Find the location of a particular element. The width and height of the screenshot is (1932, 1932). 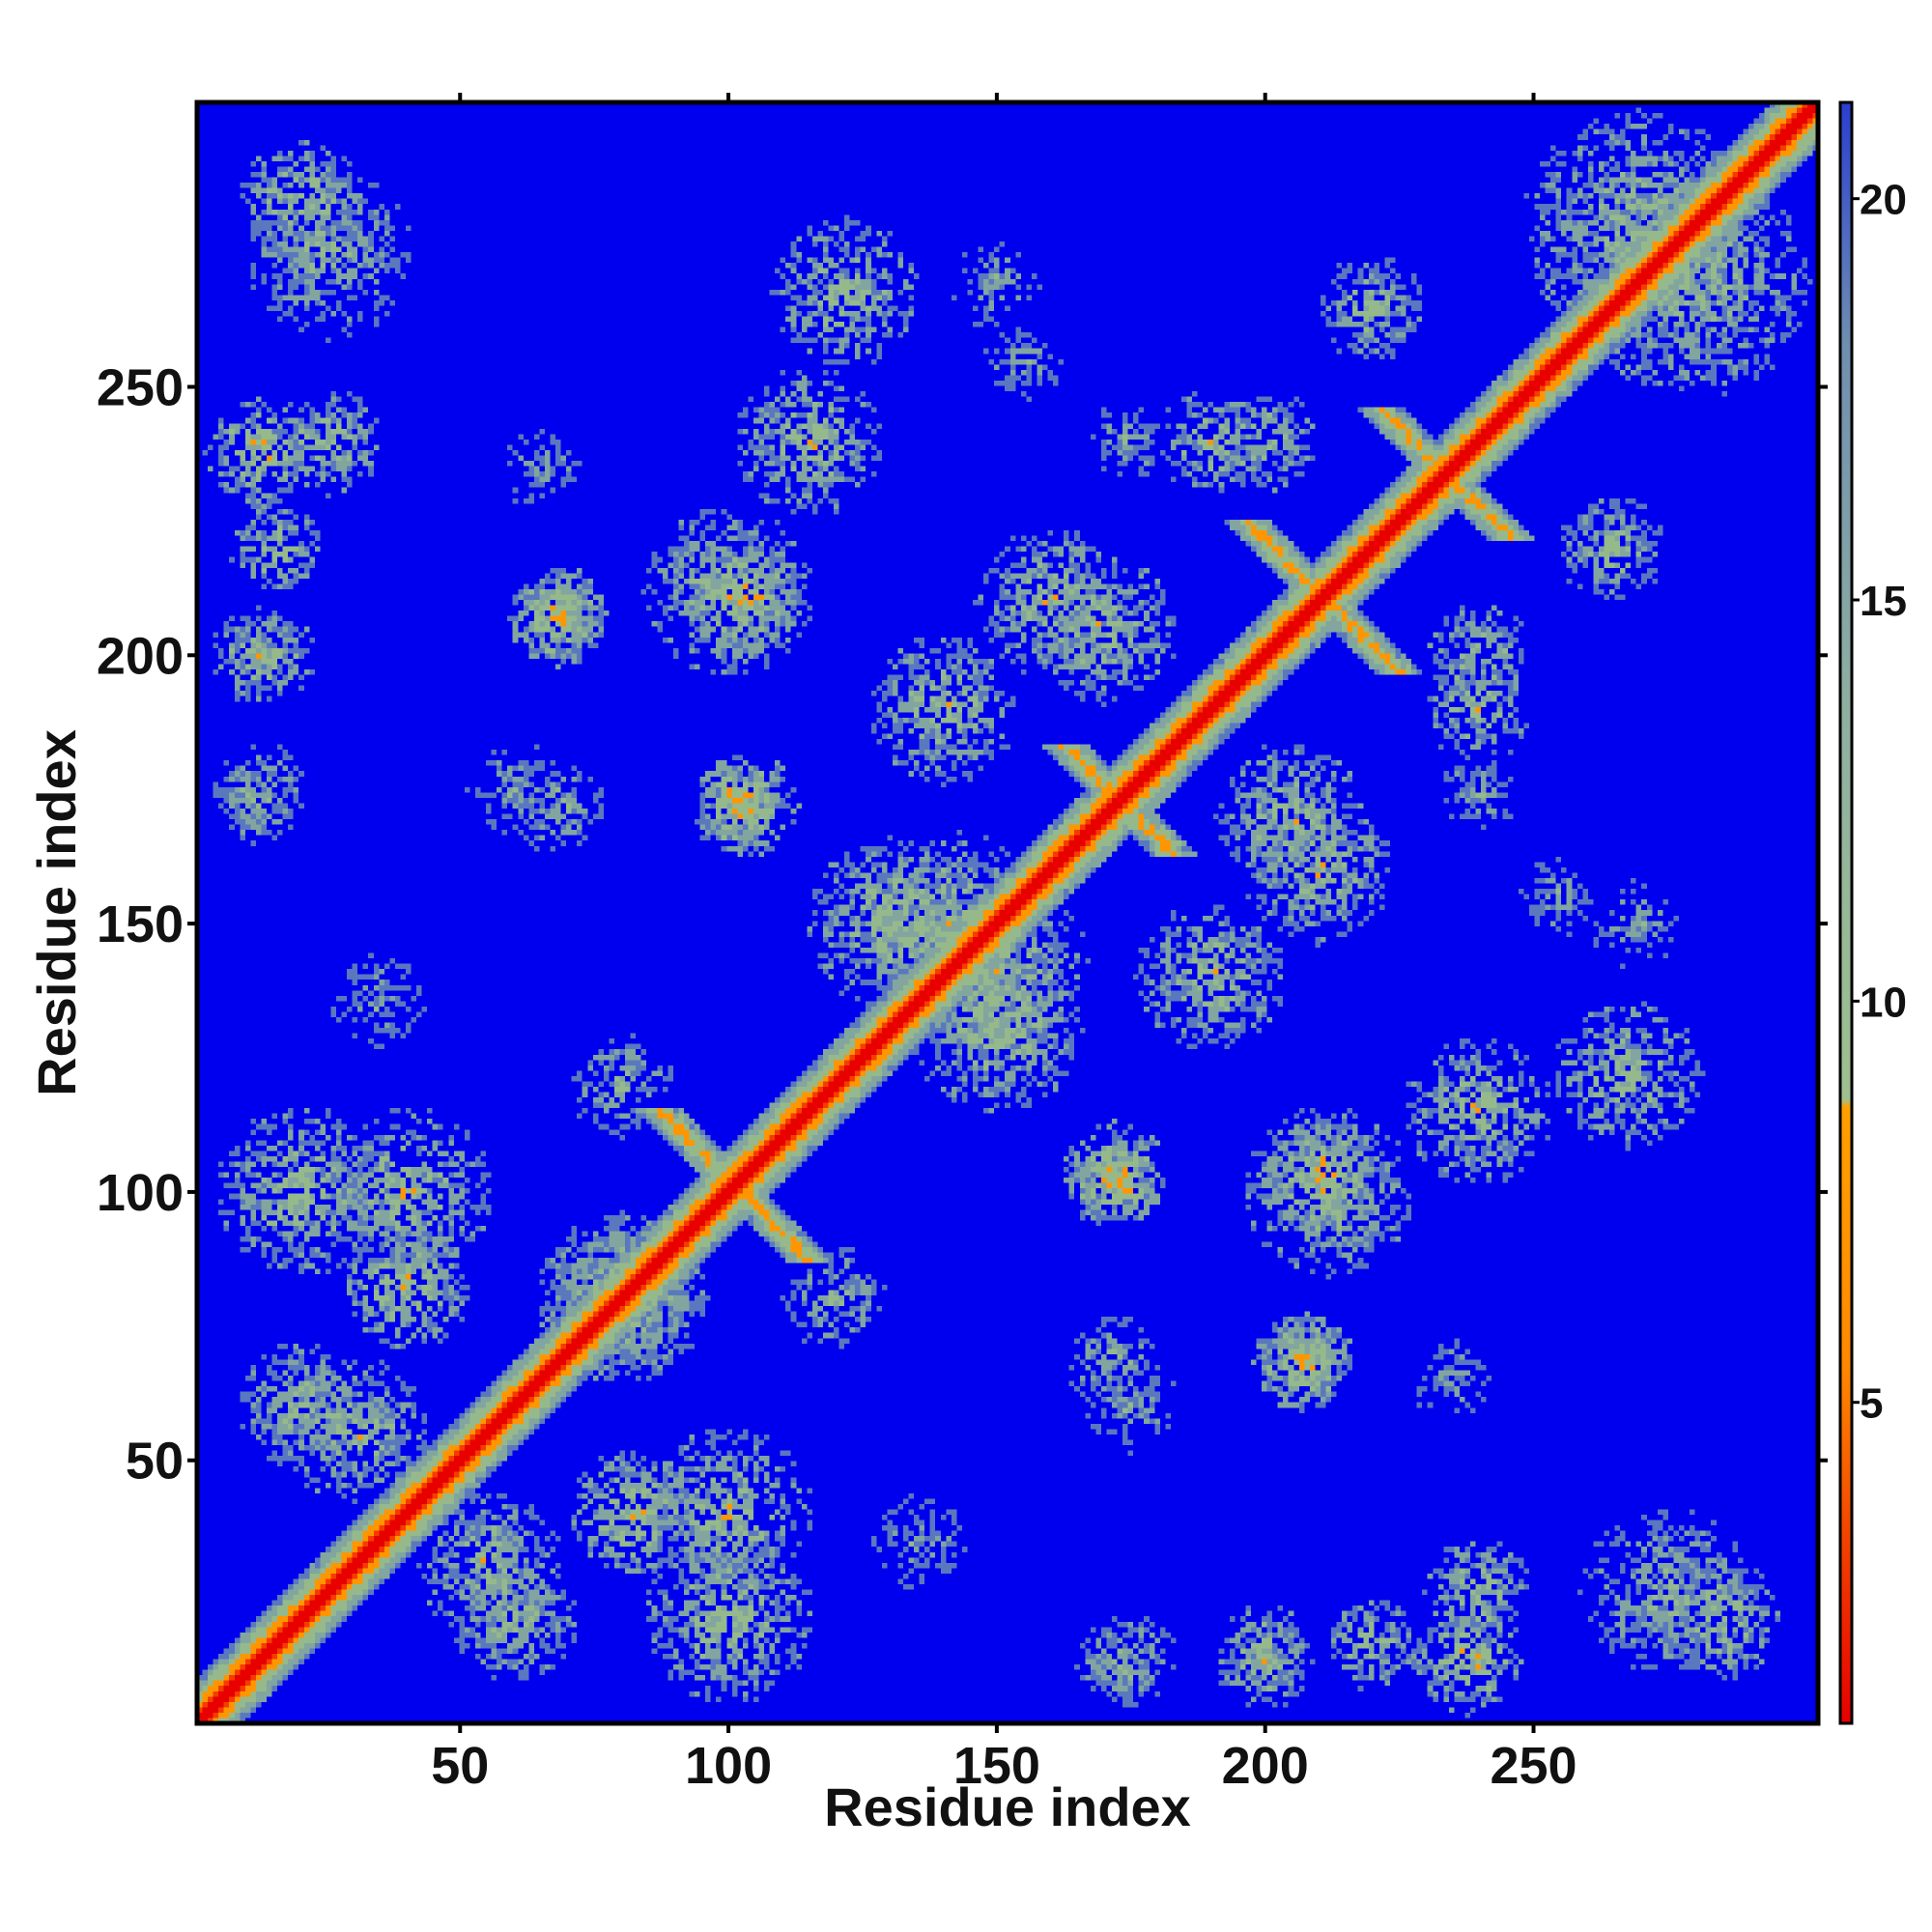

x-tick-label: 100 is located at coordinates (728, 1766).